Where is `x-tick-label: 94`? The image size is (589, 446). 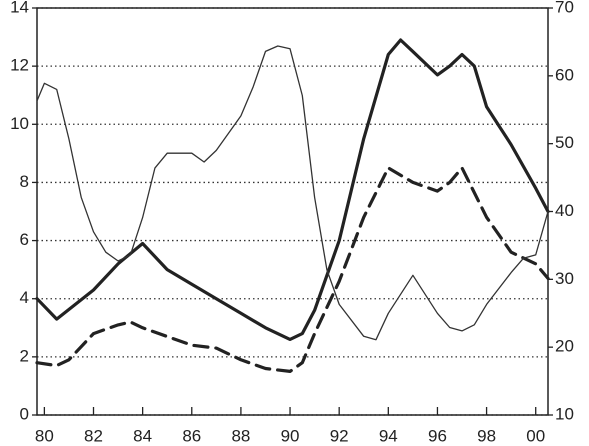
x-tick-label: 94 is located at coordinates (388, 435).